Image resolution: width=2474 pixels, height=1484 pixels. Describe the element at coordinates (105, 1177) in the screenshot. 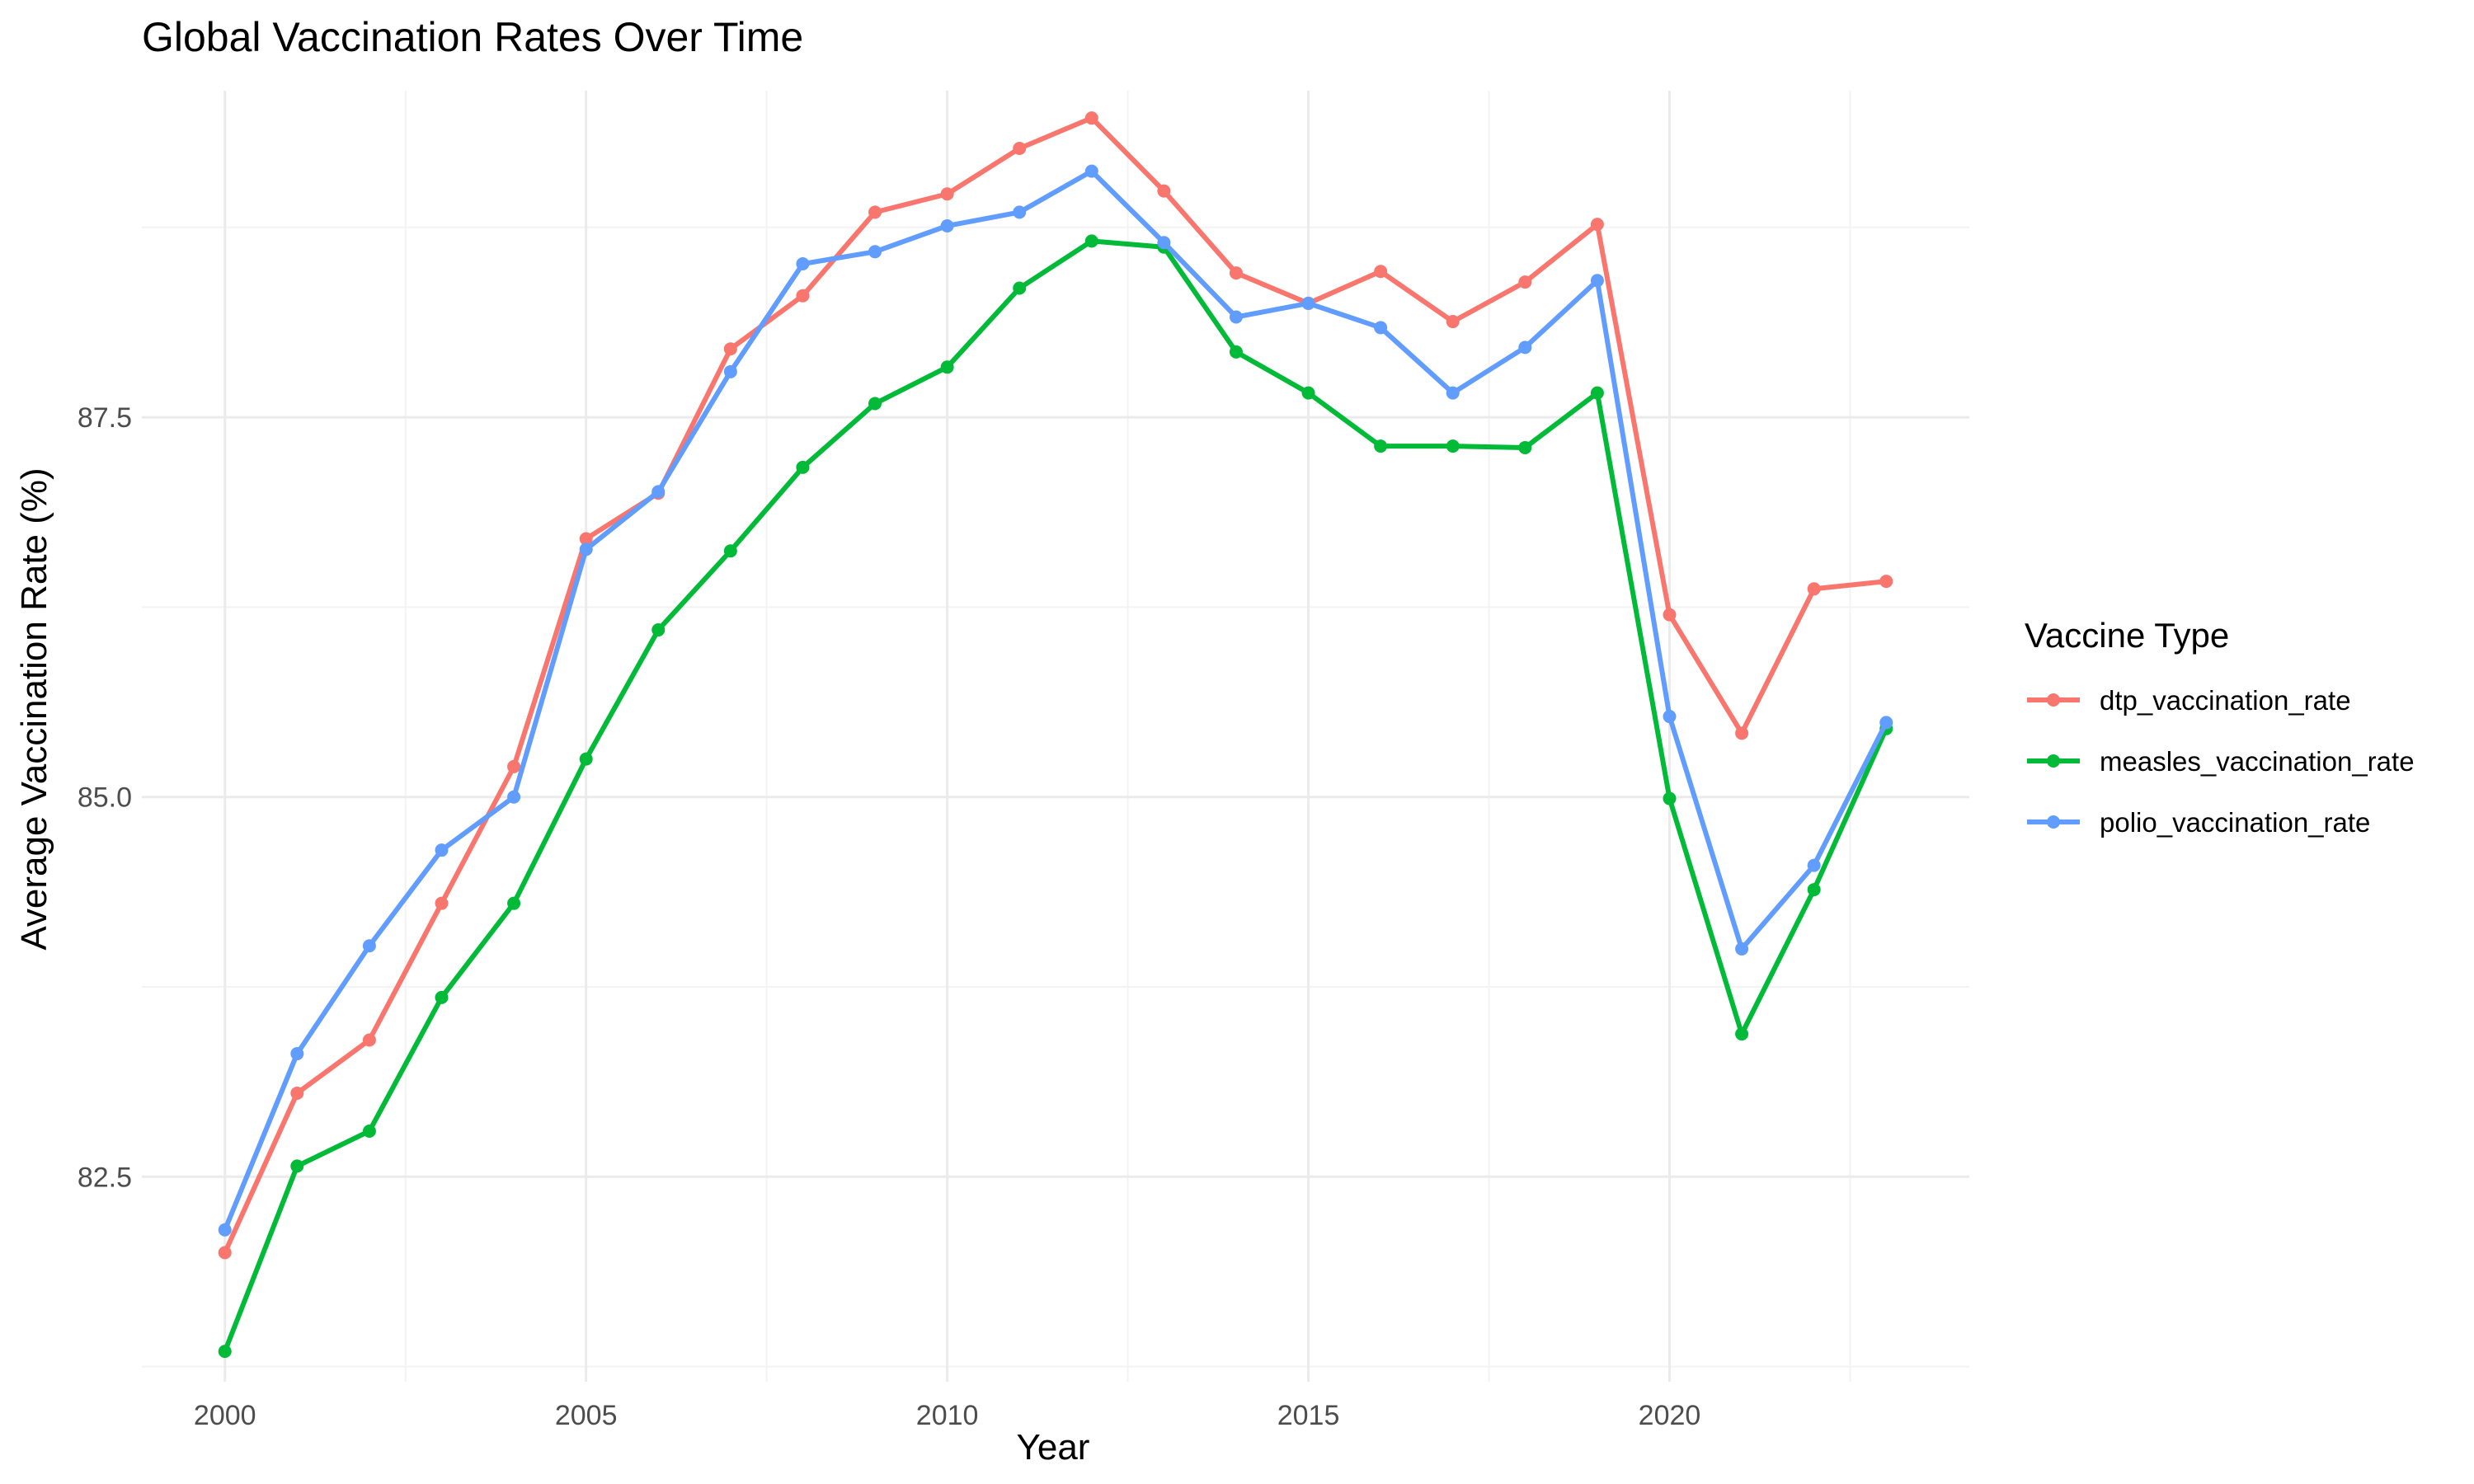

I see `y-tick-label: 82.5` at that location.